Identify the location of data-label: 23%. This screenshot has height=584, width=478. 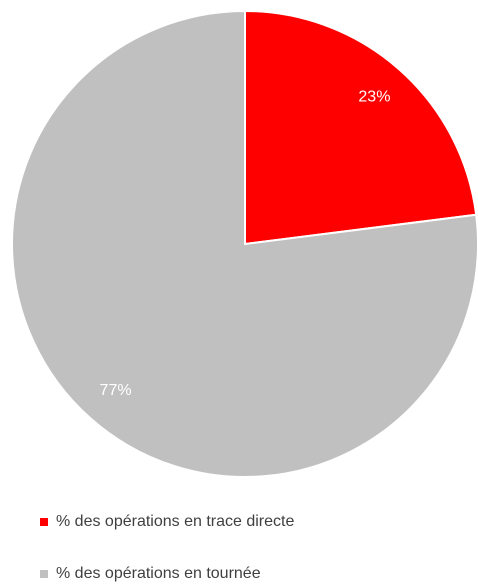
(374, 96).